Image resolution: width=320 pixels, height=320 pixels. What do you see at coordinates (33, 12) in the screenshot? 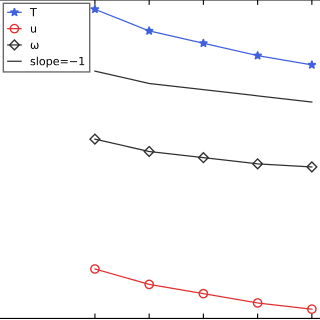
I see `legend-label: T` at bounding box center [33, 12].